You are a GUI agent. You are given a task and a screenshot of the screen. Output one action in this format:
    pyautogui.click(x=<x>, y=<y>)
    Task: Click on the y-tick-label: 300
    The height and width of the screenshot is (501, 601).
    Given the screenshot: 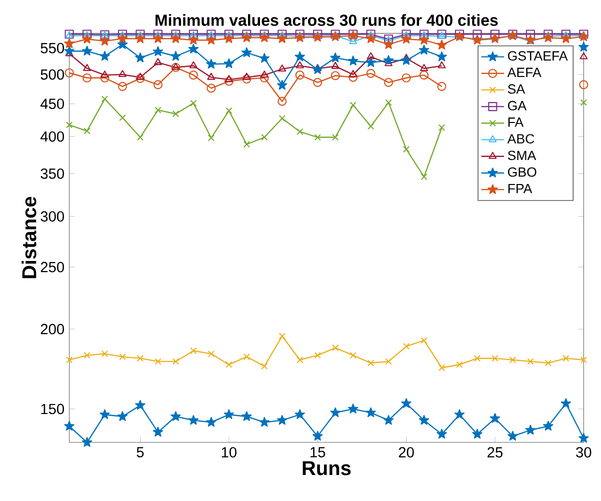 What is the action you would take?
    pyautogui.click(x=52, y=216)
    